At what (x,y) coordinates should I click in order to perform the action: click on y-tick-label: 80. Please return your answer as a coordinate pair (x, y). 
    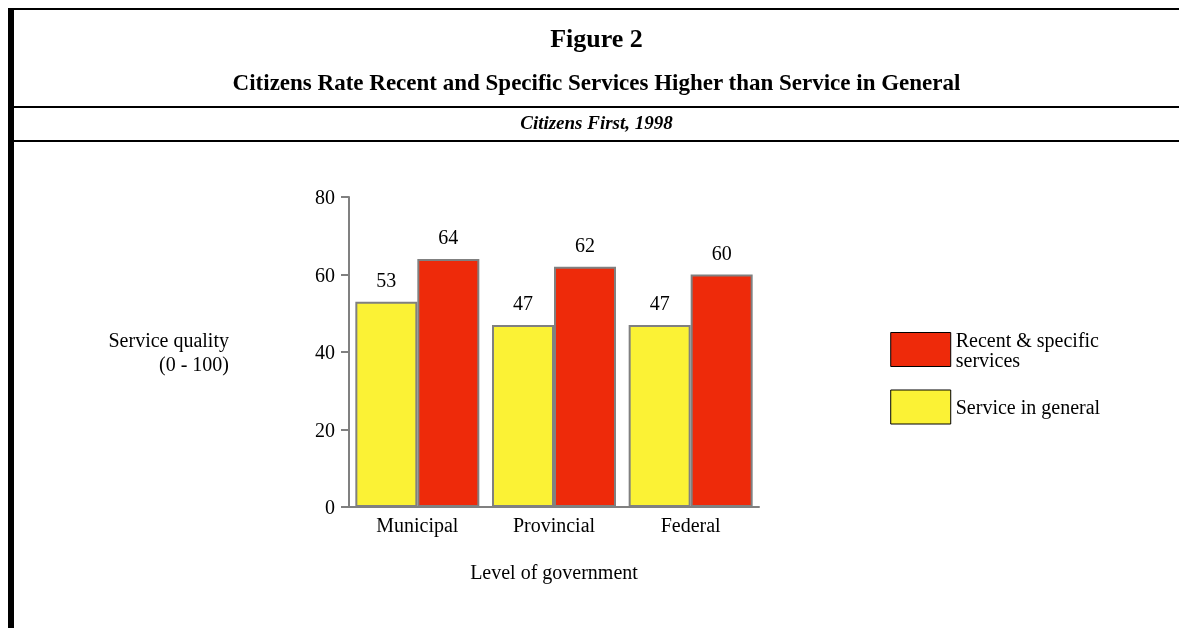
    Looking at the image, I should click on (325, 197).